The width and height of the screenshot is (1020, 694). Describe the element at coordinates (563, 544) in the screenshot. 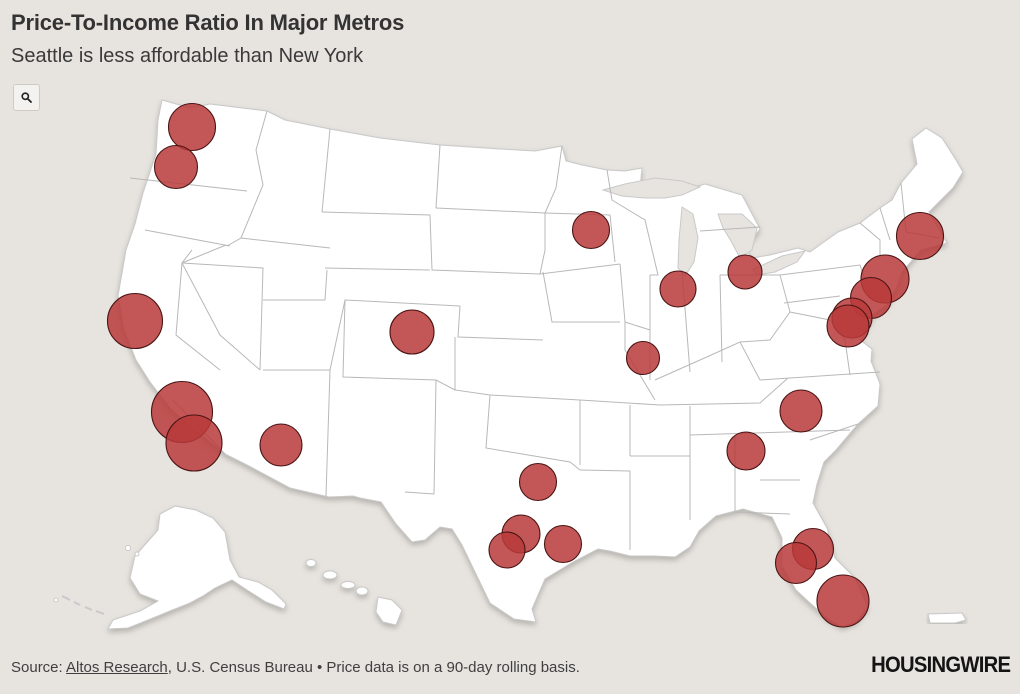

I see `bubble-houston` at that location.